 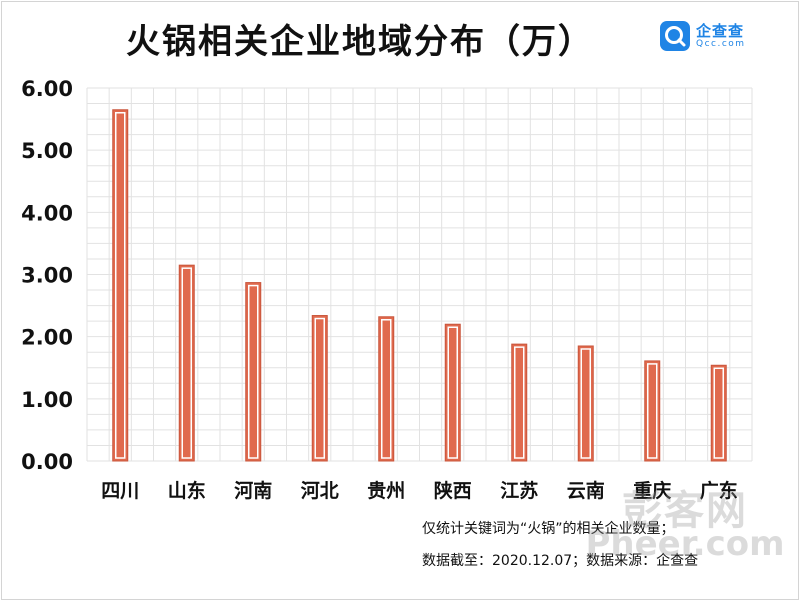 I want to click on x-tick-label: 陕西, so click(x=453, y=490).